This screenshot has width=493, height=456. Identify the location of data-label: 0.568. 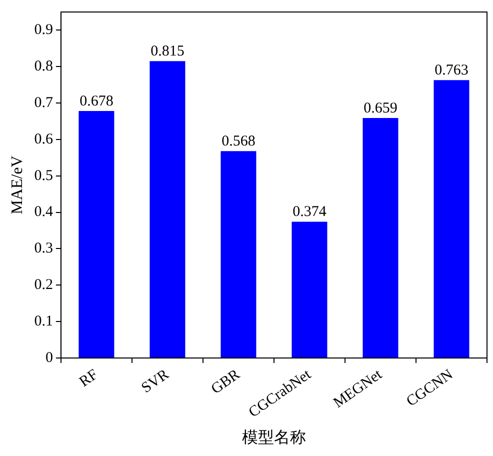
(239, 142).